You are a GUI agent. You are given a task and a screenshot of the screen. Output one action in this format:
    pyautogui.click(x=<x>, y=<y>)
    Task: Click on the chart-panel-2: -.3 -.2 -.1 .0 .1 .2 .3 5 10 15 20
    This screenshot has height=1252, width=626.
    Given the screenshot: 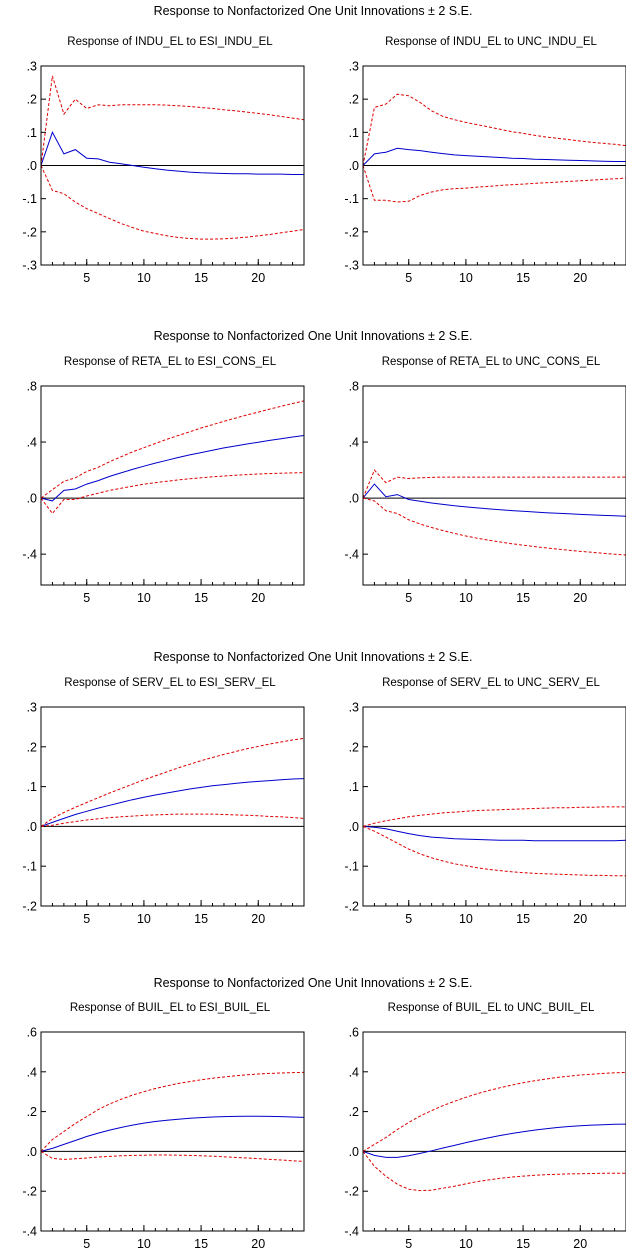 What is the action you would take?
    pyautogui.click(x=485, y=172)
    